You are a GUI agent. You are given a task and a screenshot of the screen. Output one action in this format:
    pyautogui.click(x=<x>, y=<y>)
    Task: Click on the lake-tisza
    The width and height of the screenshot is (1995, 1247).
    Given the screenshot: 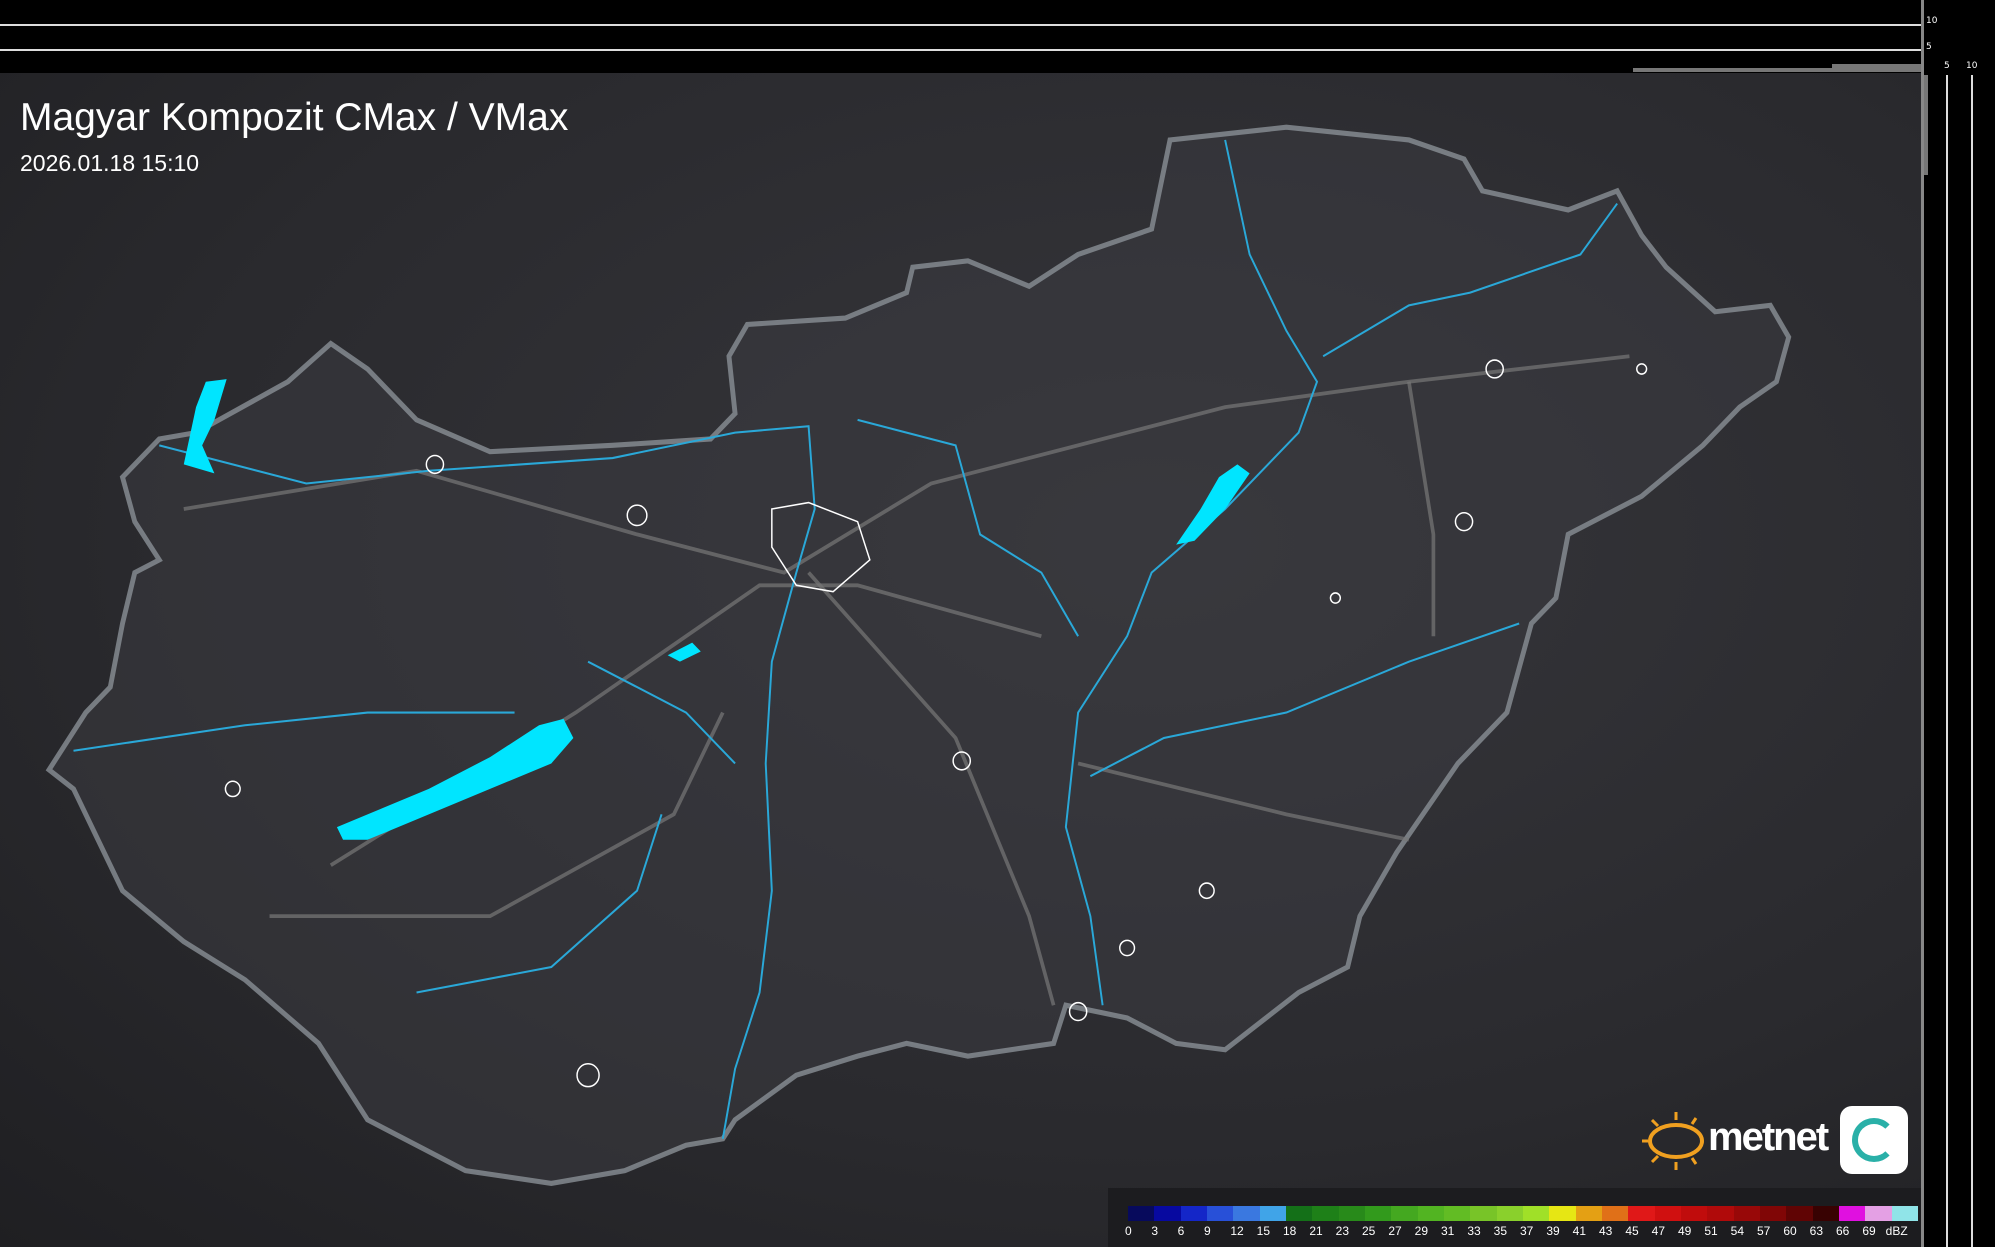 What is the action you would take?
    pyautogui.click(x=1213, y=504)
    